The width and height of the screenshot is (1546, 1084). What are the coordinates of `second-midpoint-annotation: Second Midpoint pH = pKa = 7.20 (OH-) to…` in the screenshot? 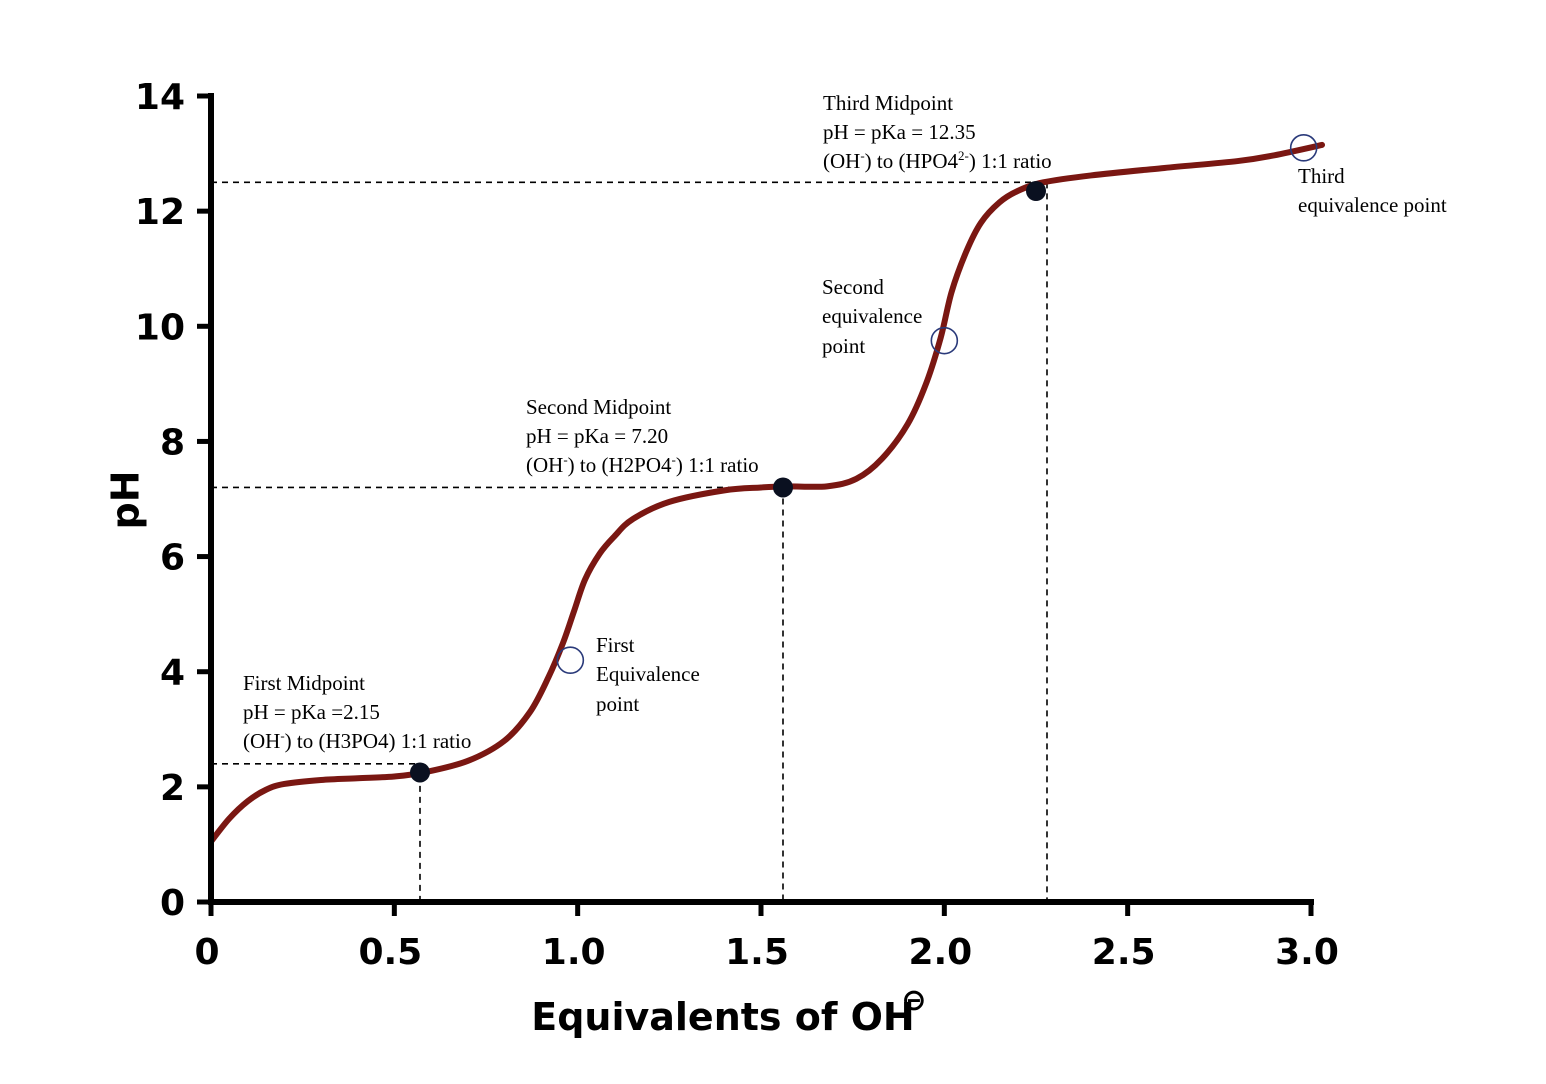 It's located at (642, 436).